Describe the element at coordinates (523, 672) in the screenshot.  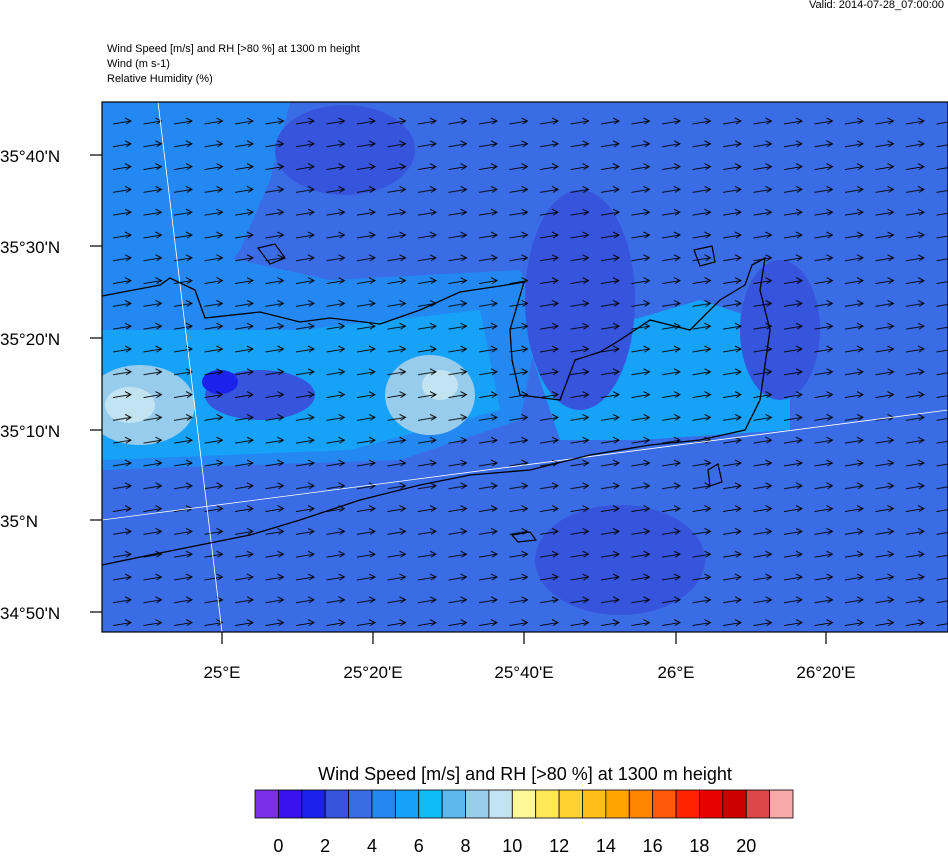
I see `lon-label: 25°40'E` at that location.